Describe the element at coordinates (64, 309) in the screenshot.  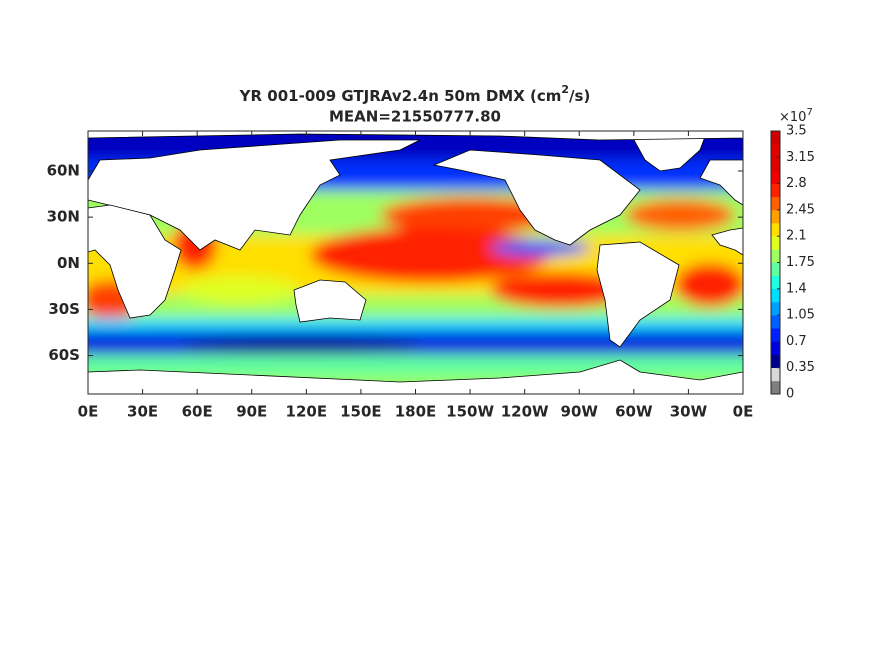
I see `y-tick-label: 30S` at that location.